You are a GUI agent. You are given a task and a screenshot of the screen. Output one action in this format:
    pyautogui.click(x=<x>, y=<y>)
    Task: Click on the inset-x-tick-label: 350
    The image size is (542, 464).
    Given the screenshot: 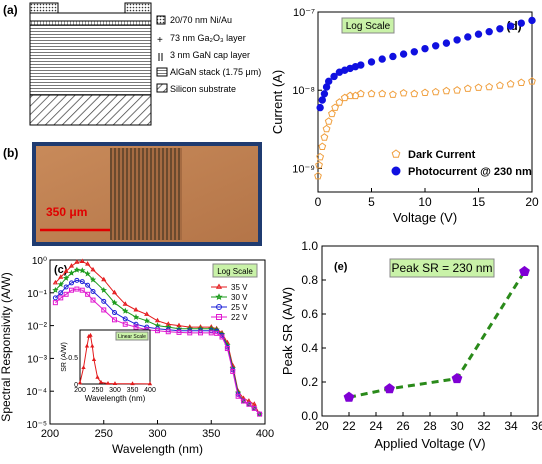 What is the action you would take?
    pyautogui.click(x=133, y=390)
    